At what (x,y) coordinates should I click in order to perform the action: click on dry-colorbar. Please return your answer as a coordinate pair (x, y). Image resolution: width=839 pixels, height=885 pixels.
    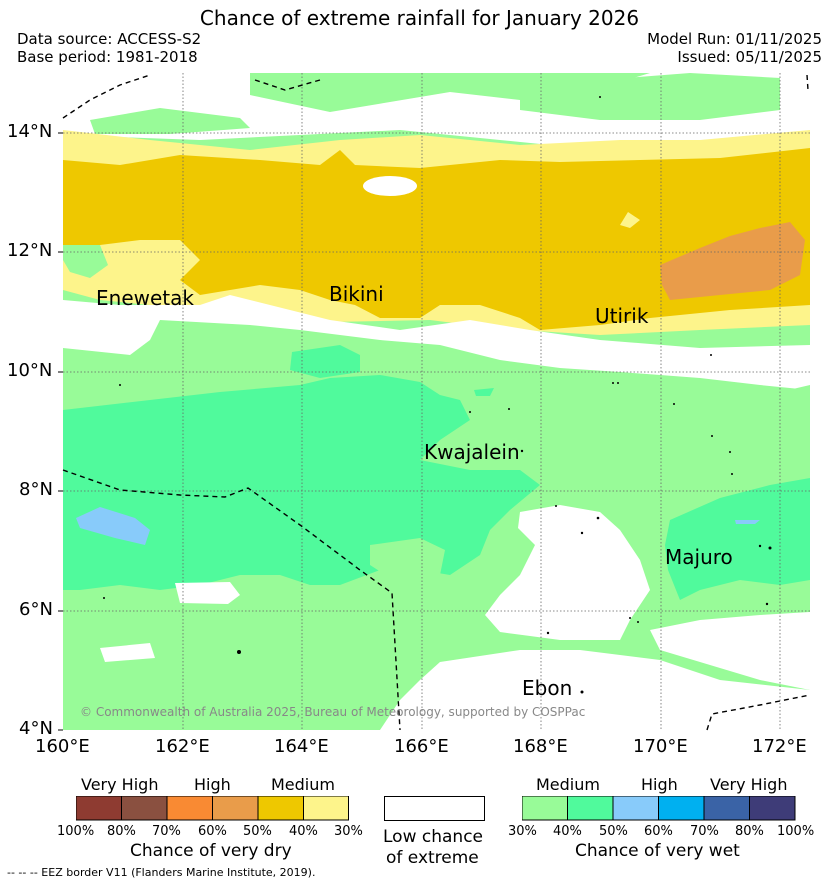
    Looking at the image, I should click on (212, 808).